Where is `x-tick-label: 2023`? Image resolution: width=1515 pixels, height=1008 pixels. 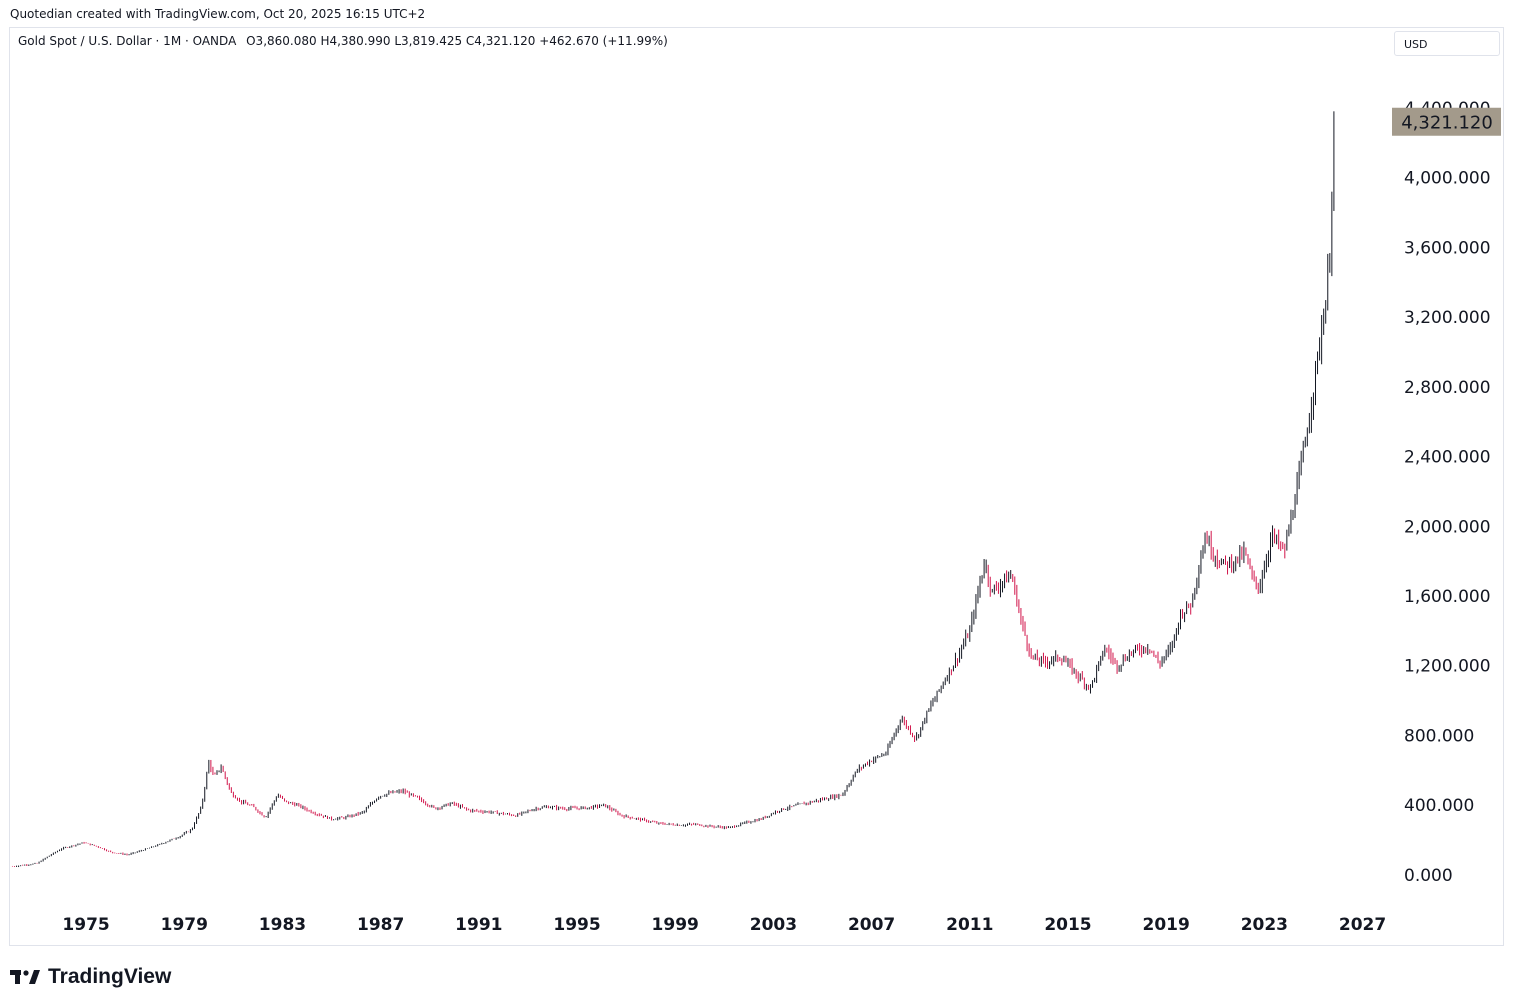
x-tick-label: 2023 is located at coordinates (1264, 925).